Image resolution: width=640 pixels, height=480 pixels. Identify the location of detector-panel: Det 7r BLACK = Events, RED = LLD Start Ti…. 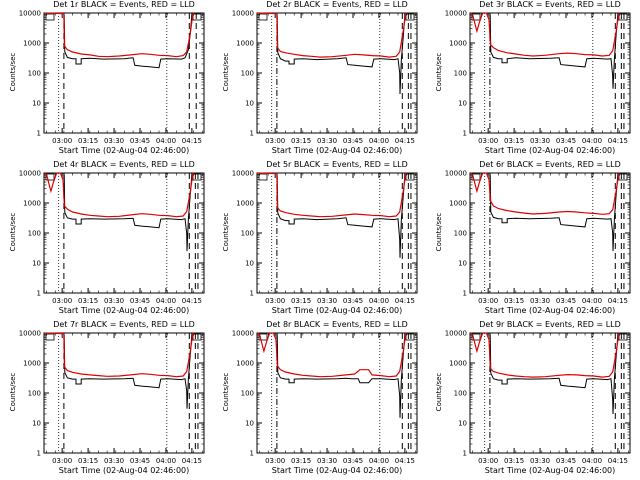
(106, 400).